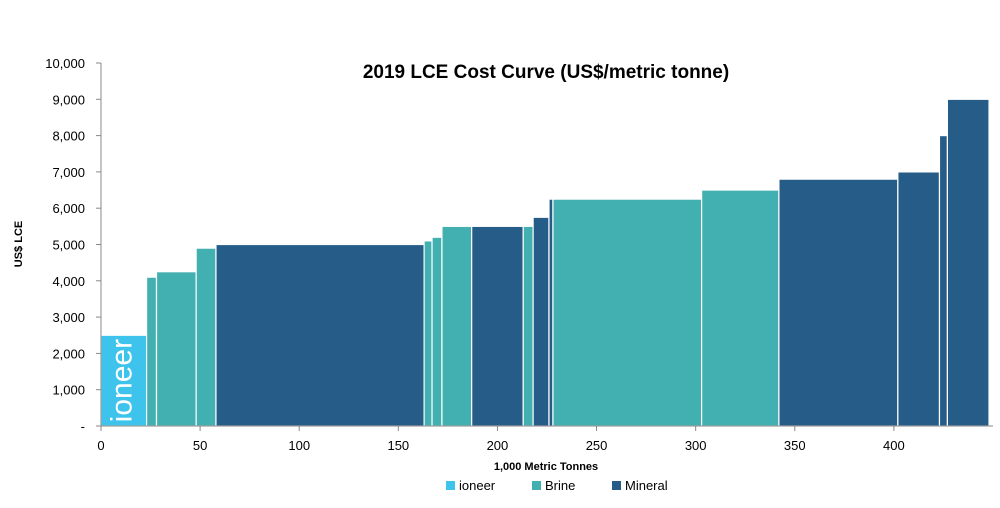 This screenshot has width=1000, height=508. Describe the element at coordinates (68, 390) in the screenshot. I see `y-tick-label: 1,000` at that location.